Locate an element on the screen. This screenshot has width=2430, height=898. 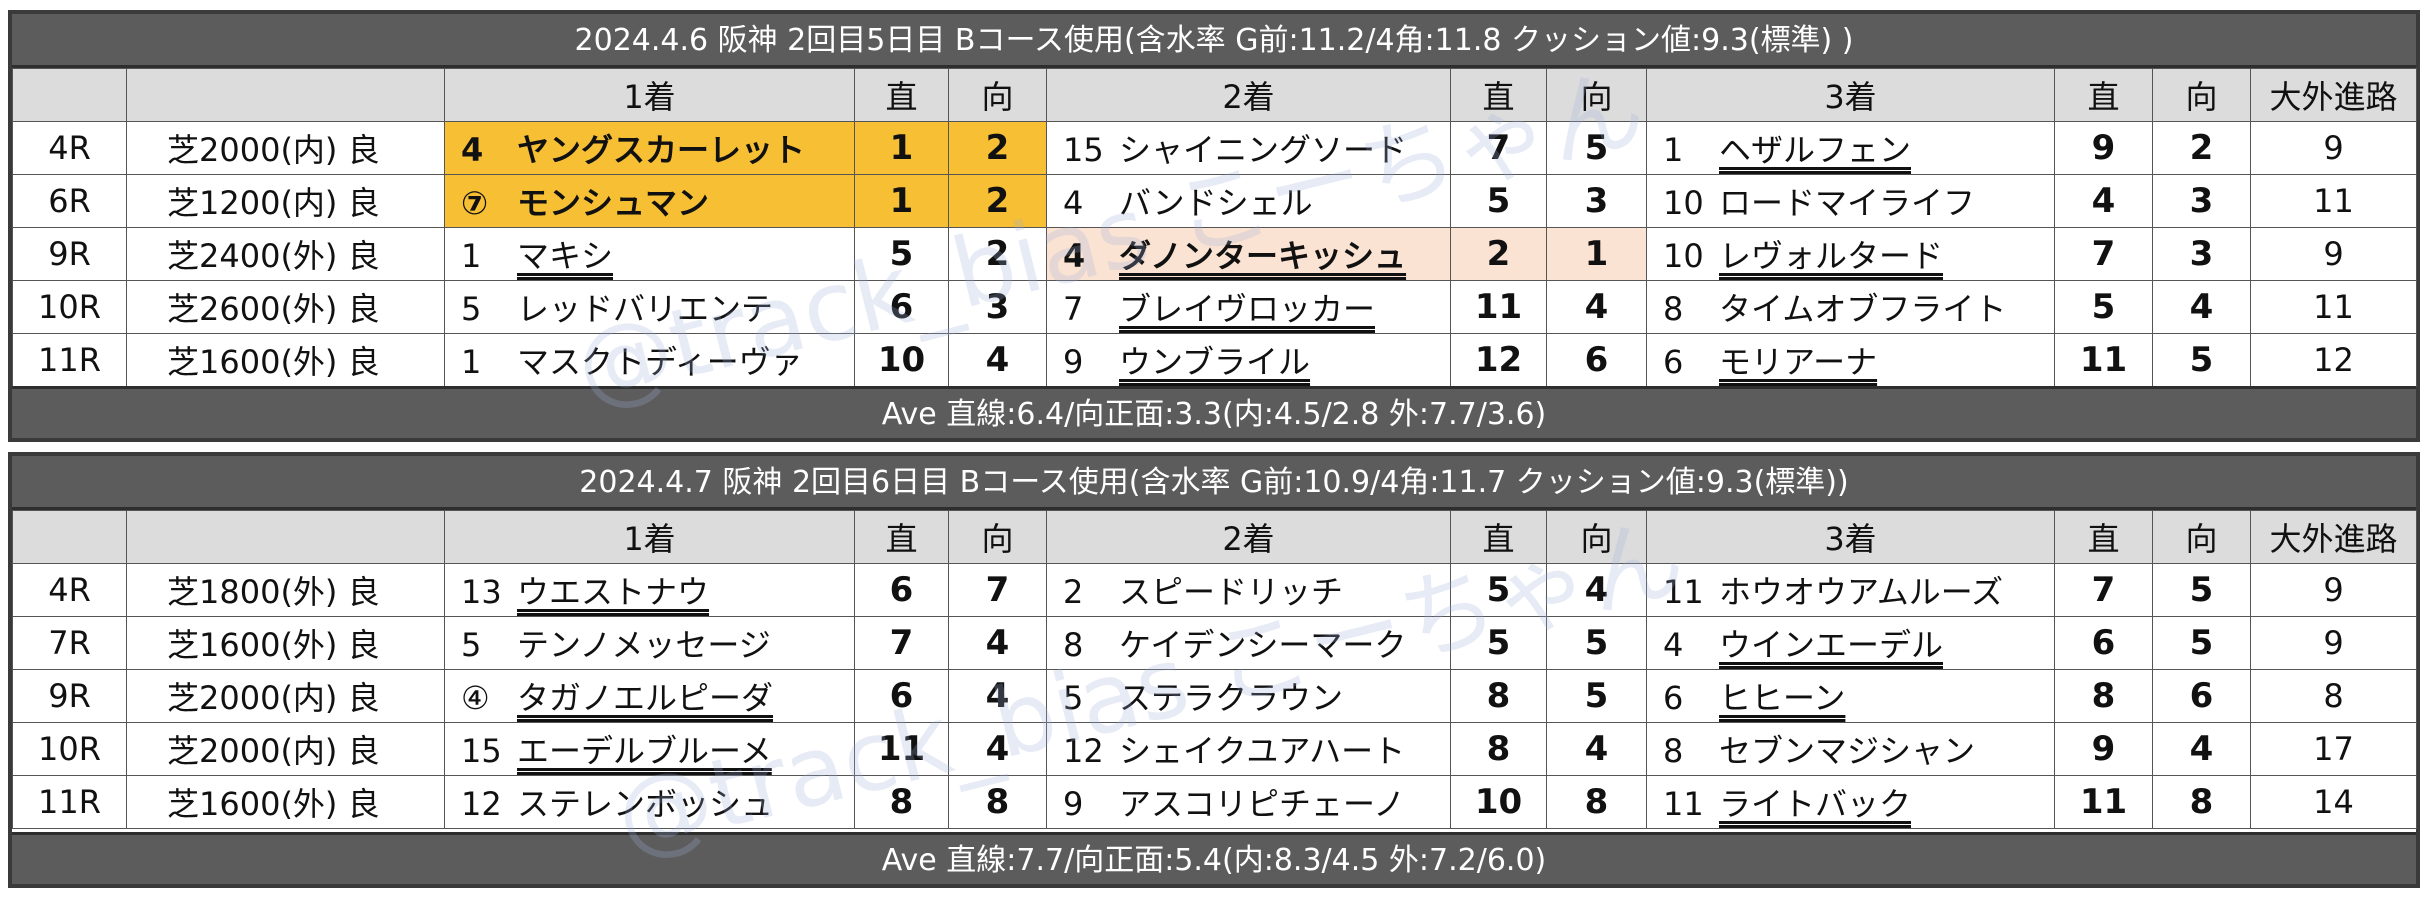
straight-position: 10 is located at coordinates (1498, 802).